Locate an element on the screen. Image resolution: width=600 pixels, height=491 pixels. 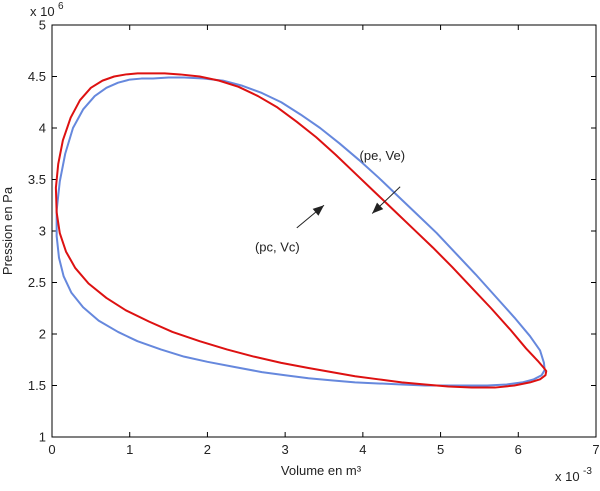
x-axis-multiplier: x 10 -3 is located at coordinates (573, 475).